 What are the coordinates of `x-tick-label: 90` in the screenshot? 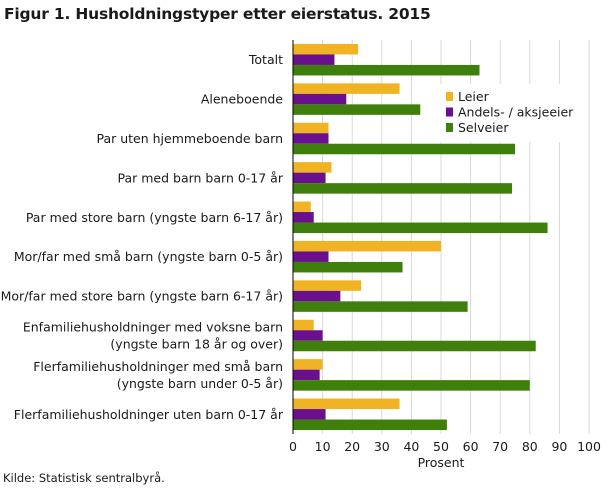 It's located at (559, 446).